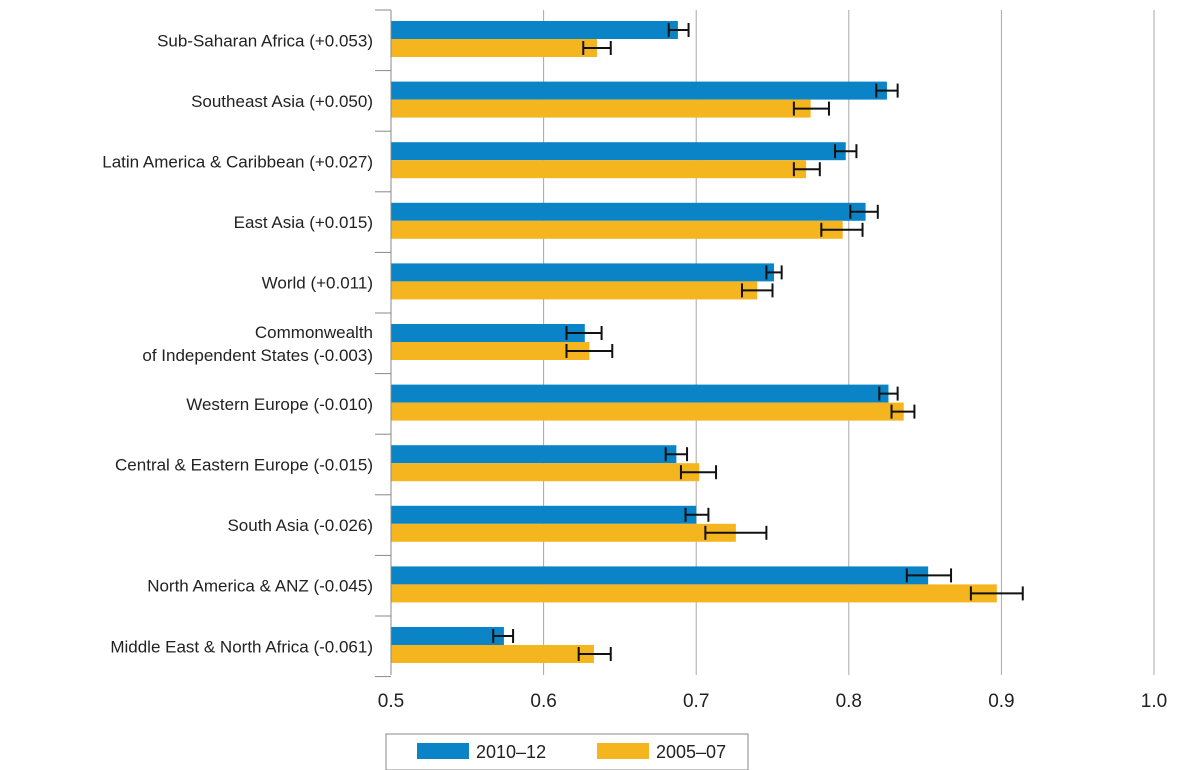 This screenshot has height=770, width=1180. What do you see at coordinates (691, 752) in the screenshot?
I see `legend-label: 2005–07` at bounding box center [691, 752].